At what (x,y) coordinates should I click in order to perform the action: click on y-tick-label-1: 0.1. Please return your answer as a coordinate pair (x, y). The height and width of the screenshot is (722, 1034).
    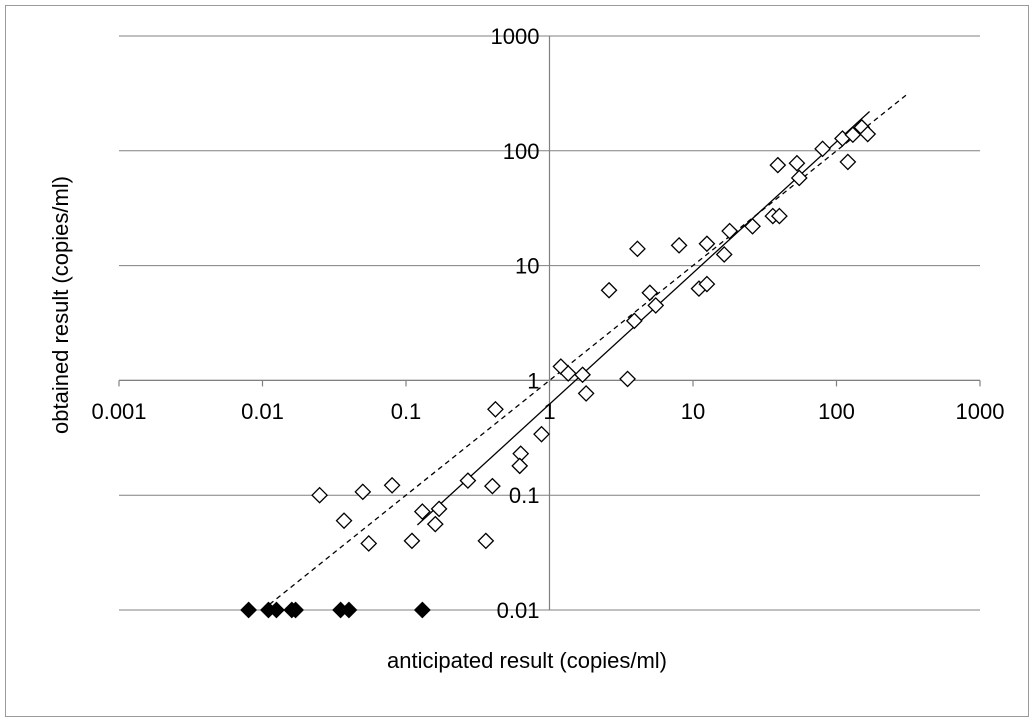
    Looking at the image, I should click on (524, 495).